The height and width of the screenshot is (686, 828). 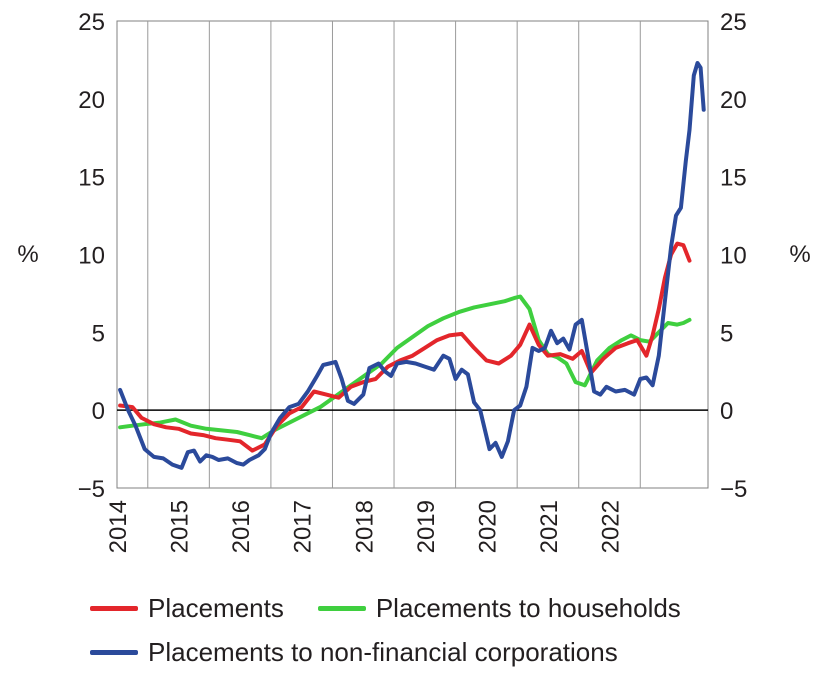 I want to click on right-tick-label: 5, so click(x=726, y=333).